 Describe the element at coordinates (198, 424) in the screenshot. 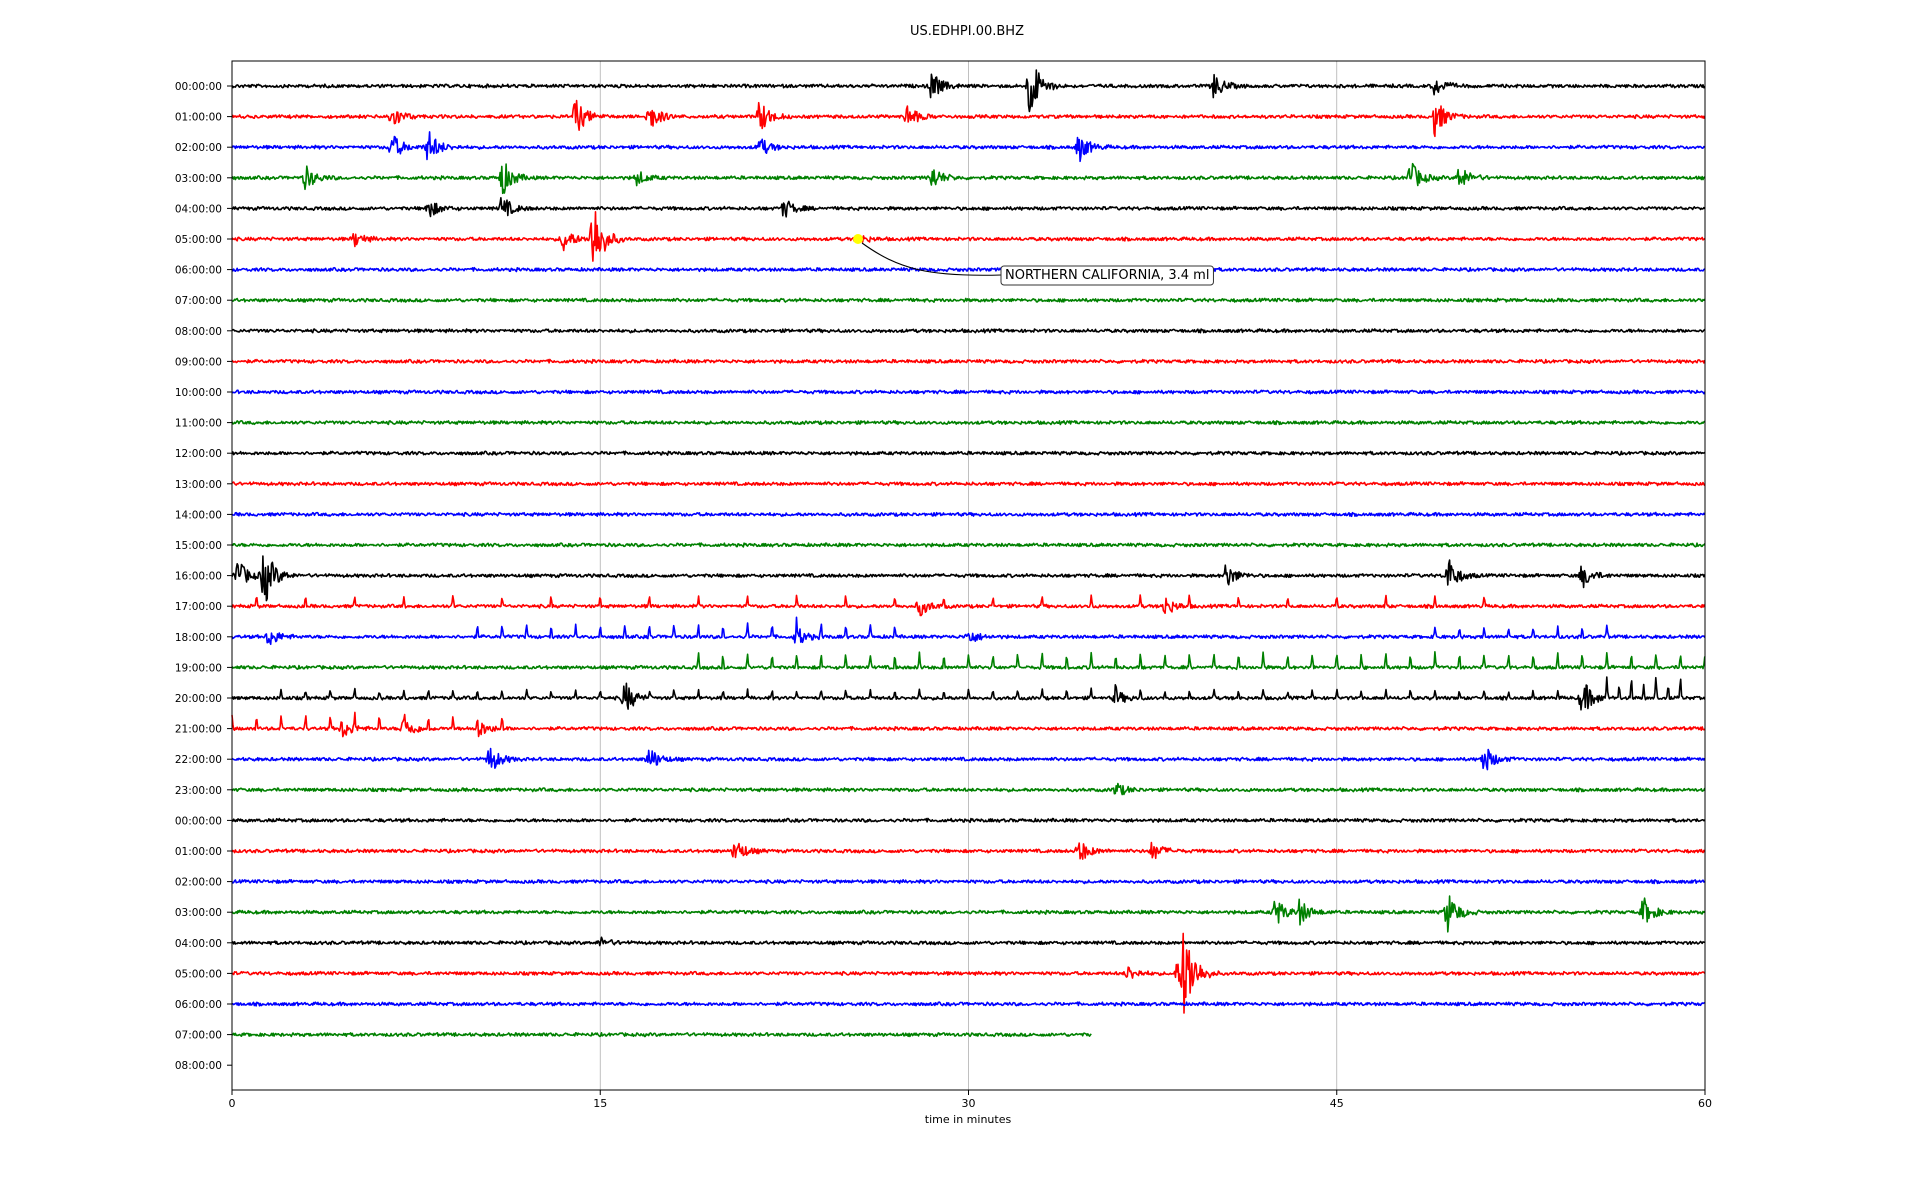

I see `row-label: 11:00:00` at that location.